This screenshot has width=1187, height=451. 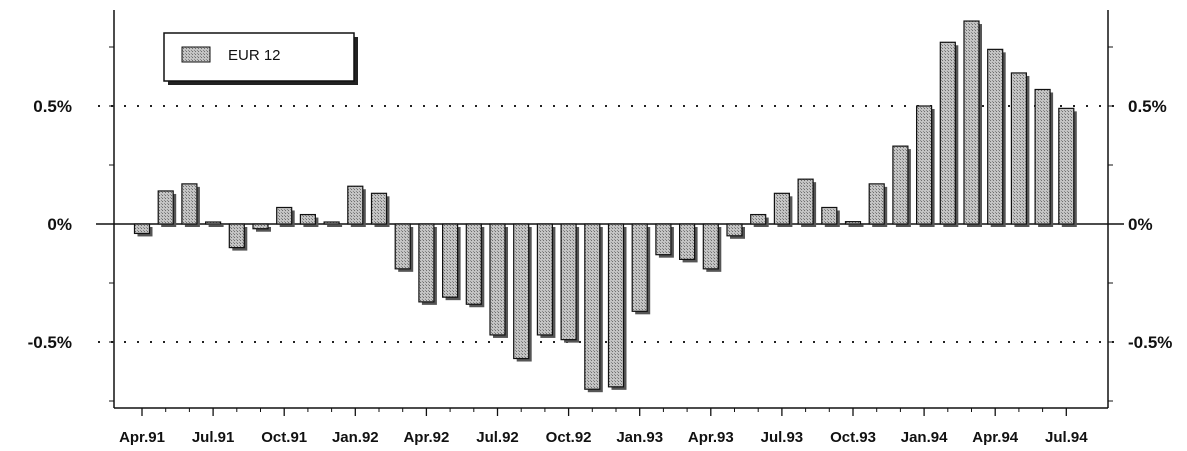 What do you see at coordinates (853, 437) in the screenshot?
I see `x-tick-label: Oct.93` at bounding box center [853, 437].